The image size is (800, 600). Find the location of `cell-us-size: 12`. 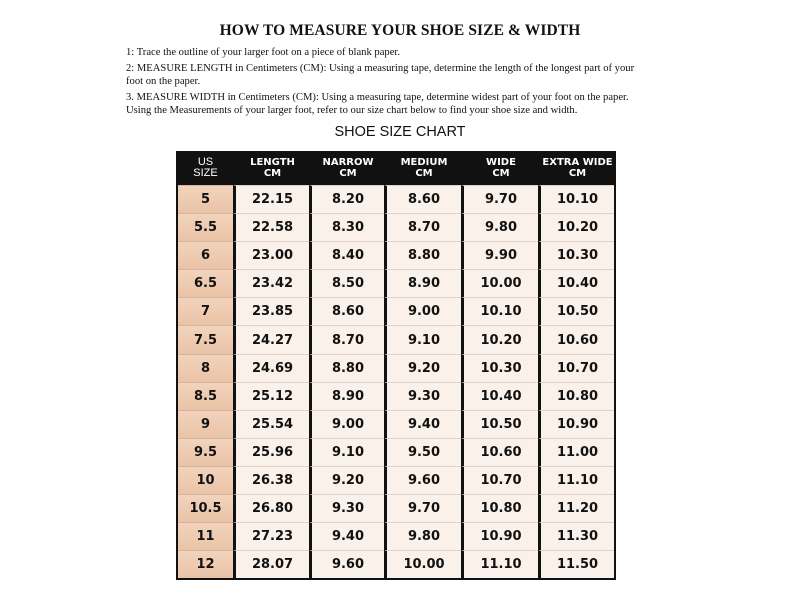

cell-us-size: 12 is located at coordinates (205, 564).